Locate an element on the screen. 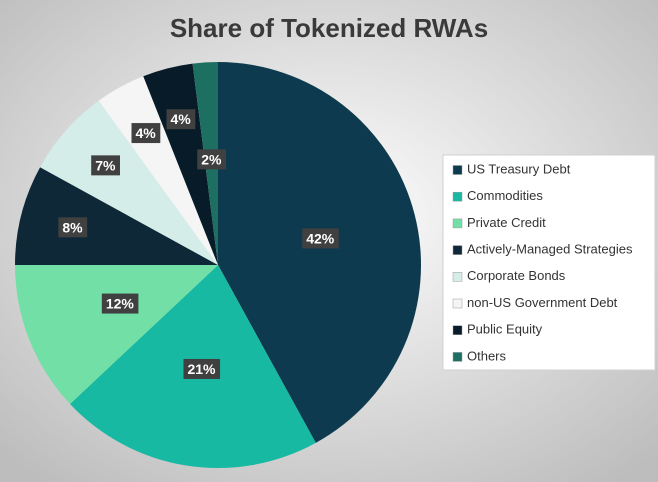  legend-label: Commodities is located at coordinates (505, 195).